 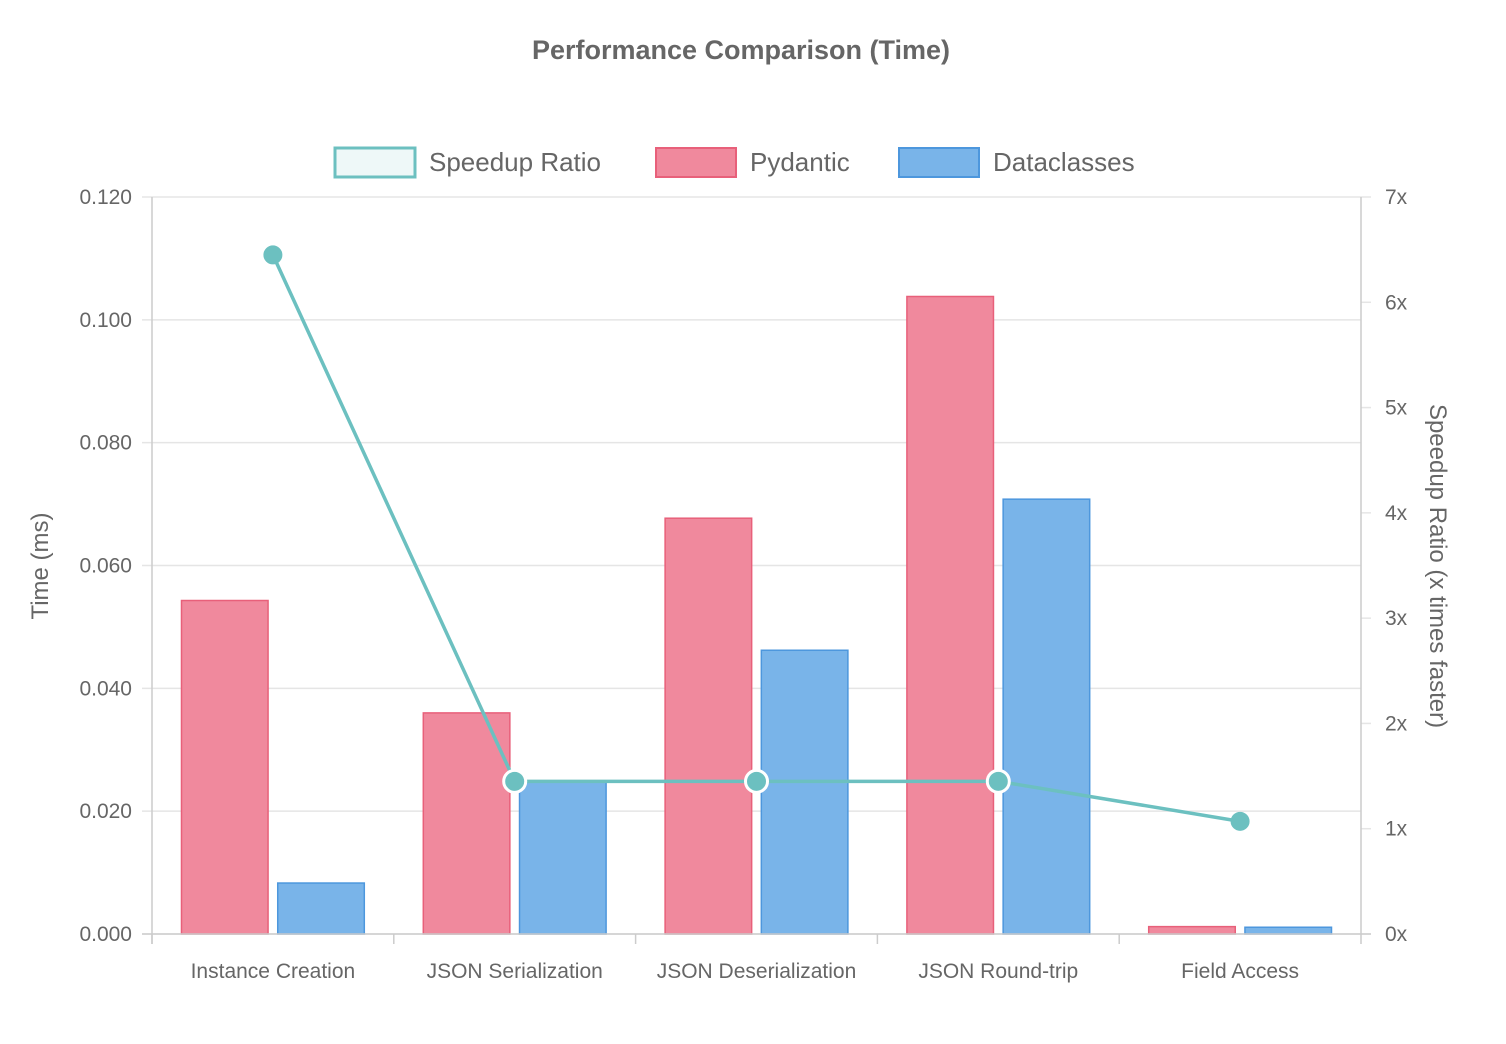 What do you see at coordinates (1396, 934) in the screenshot?
I see `y-right-tick-label: 0x` at bounding box center [1396, 934].